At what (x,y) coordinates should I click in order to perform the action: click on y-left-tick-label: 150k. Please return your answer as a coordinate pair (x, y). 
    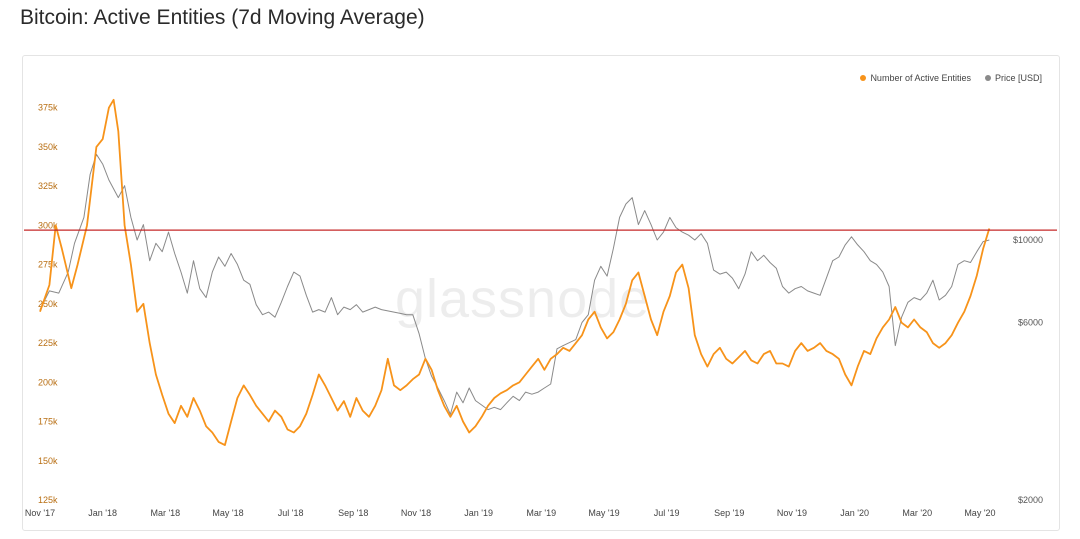
    Looking at the image, I should click on (48, 461).